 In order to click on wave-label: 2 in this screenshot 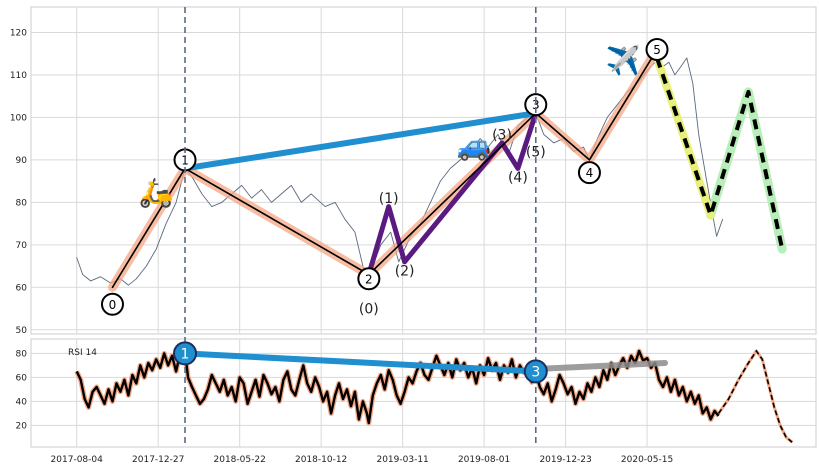, I will do `click(369, 279)`.